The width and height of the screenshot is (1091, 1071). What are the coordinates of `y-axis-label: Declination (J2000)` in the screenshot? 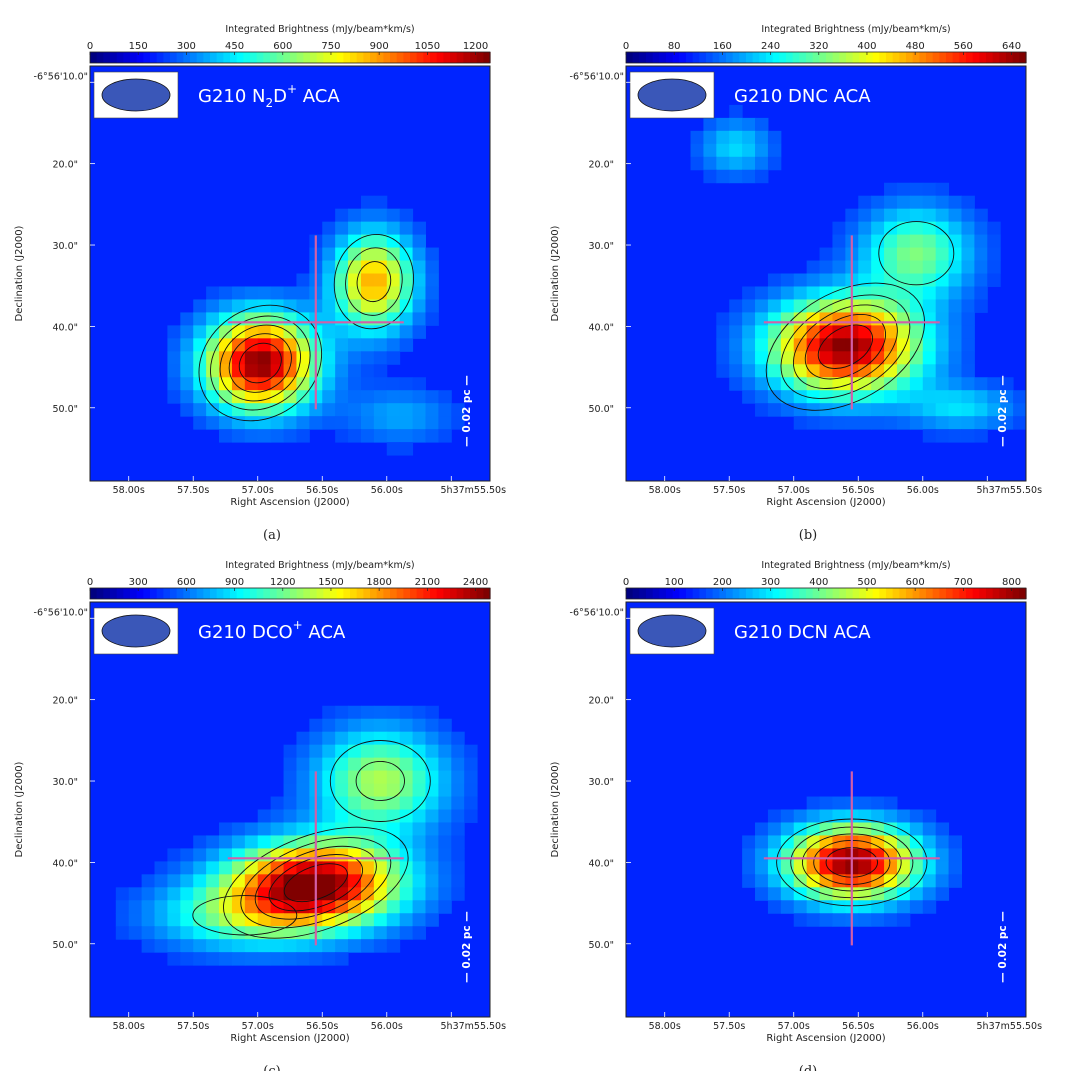 It's located at (19, 273).